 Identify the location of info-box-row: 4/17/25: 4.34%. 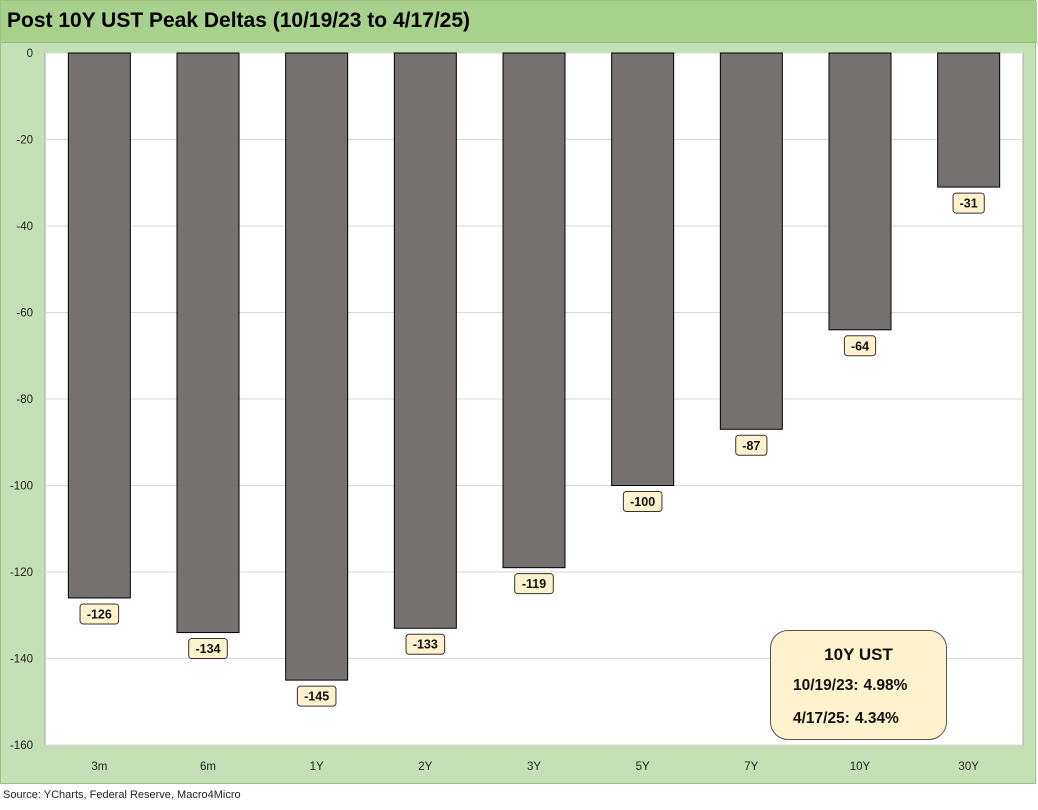
(846, 719).